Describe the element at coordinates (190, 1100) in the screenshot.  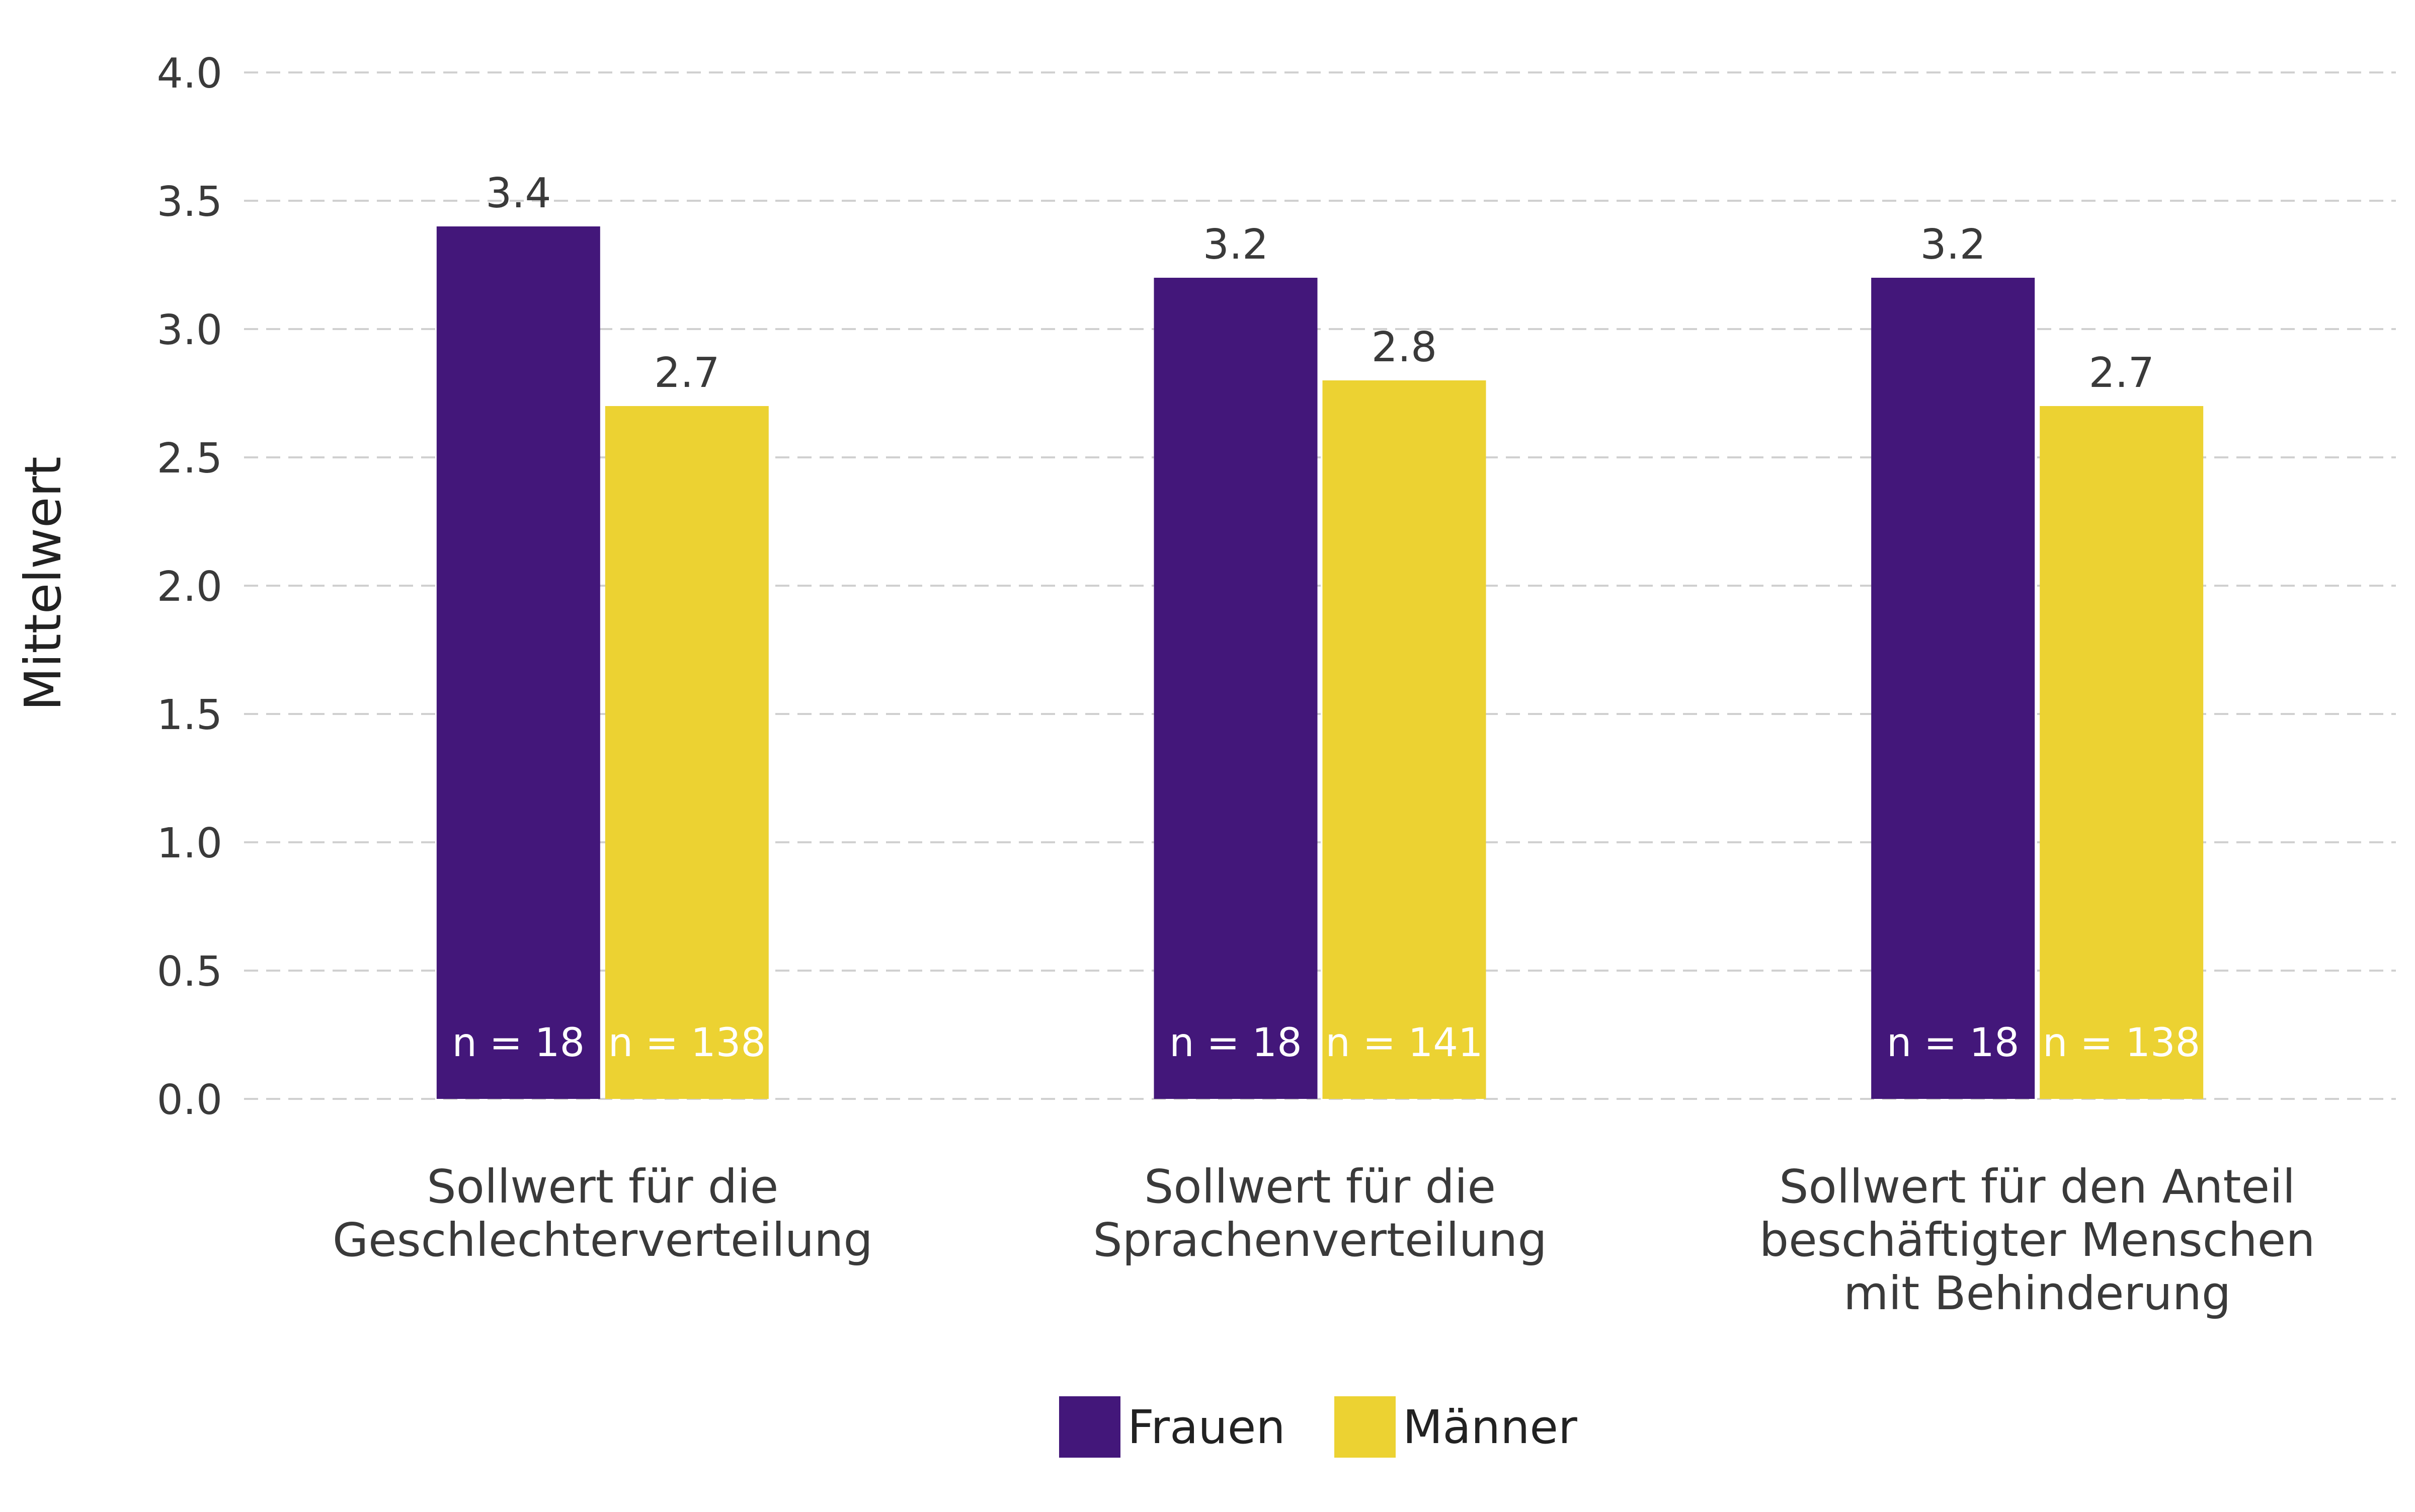
I see `y-tick-label: 0.0` at that location.